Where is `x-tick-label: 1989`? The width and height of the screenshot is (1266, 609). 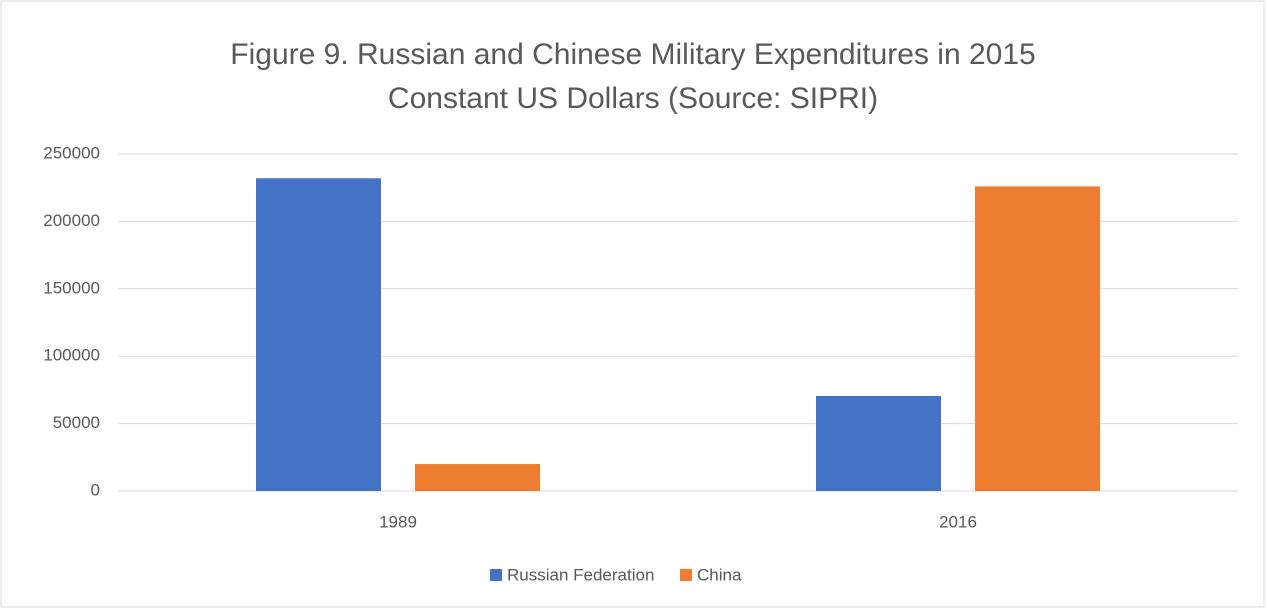 x-tick-label: 1989 is located at coordinates (398, 521).